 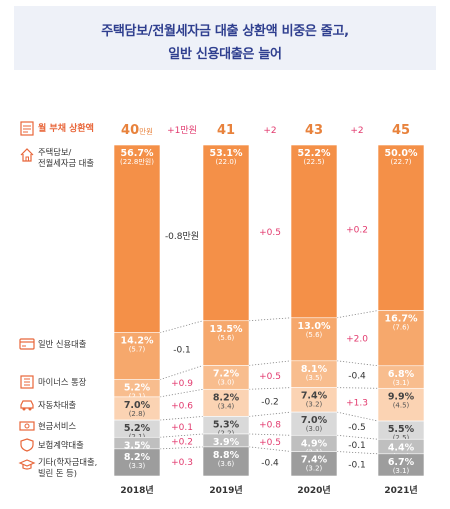 I want to click on monthly-payment-value: 40만원, so click(x=137, y=130).